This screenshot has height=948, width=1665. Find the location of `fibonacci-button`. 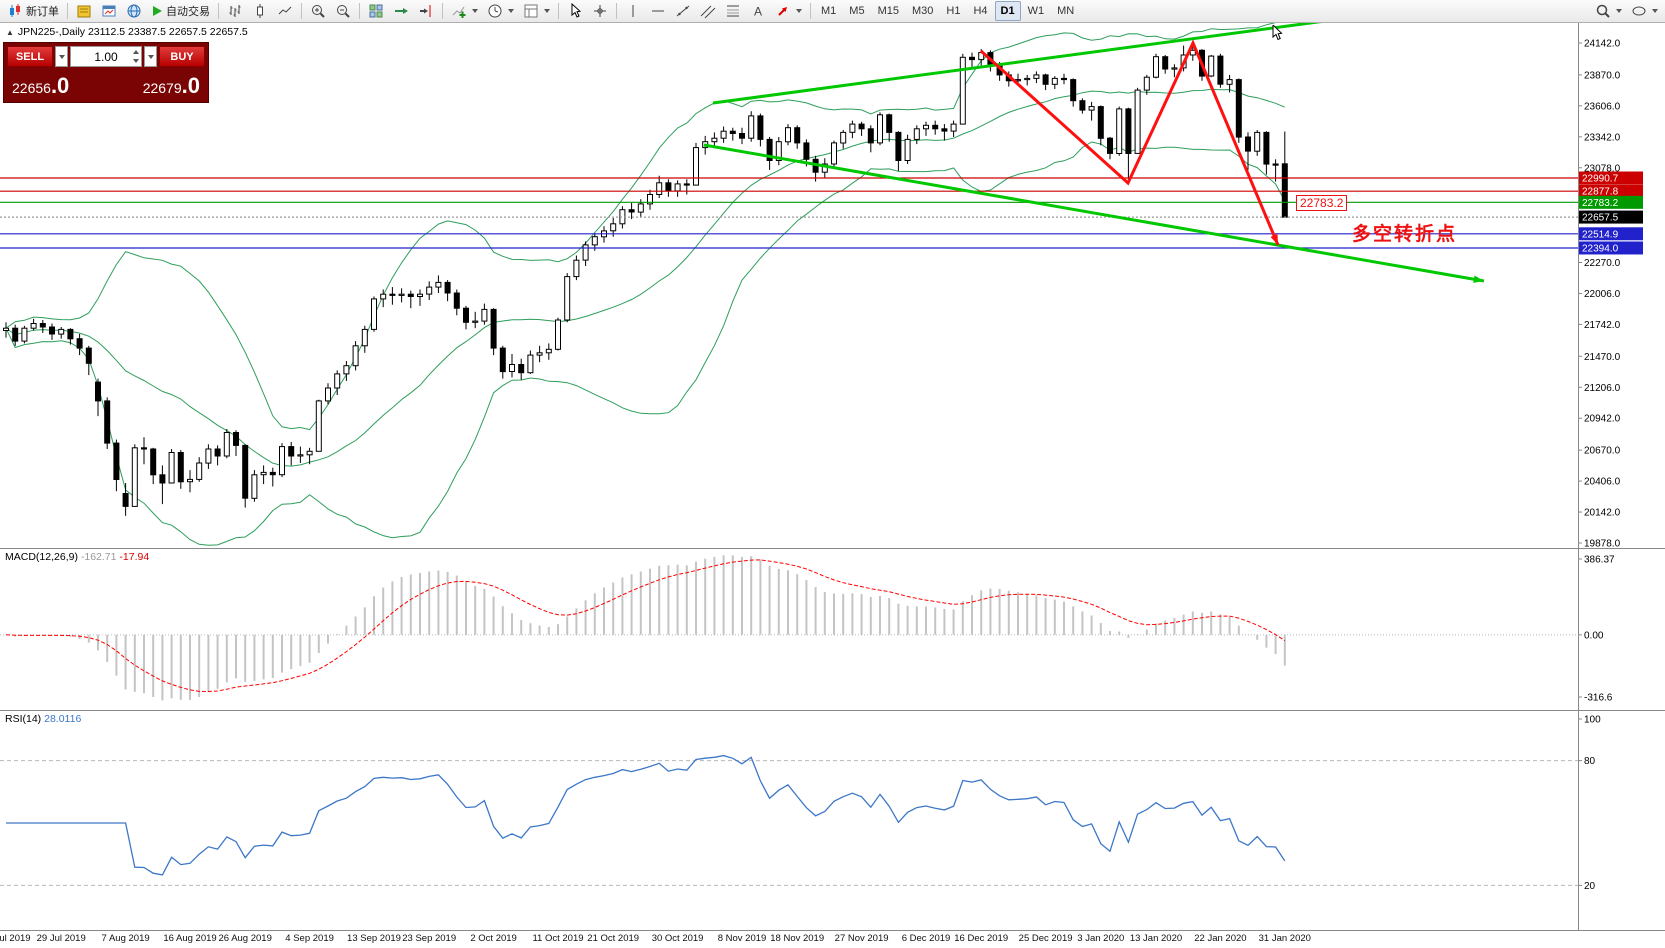

fibonacci-button is located at coordinates (733, 11).